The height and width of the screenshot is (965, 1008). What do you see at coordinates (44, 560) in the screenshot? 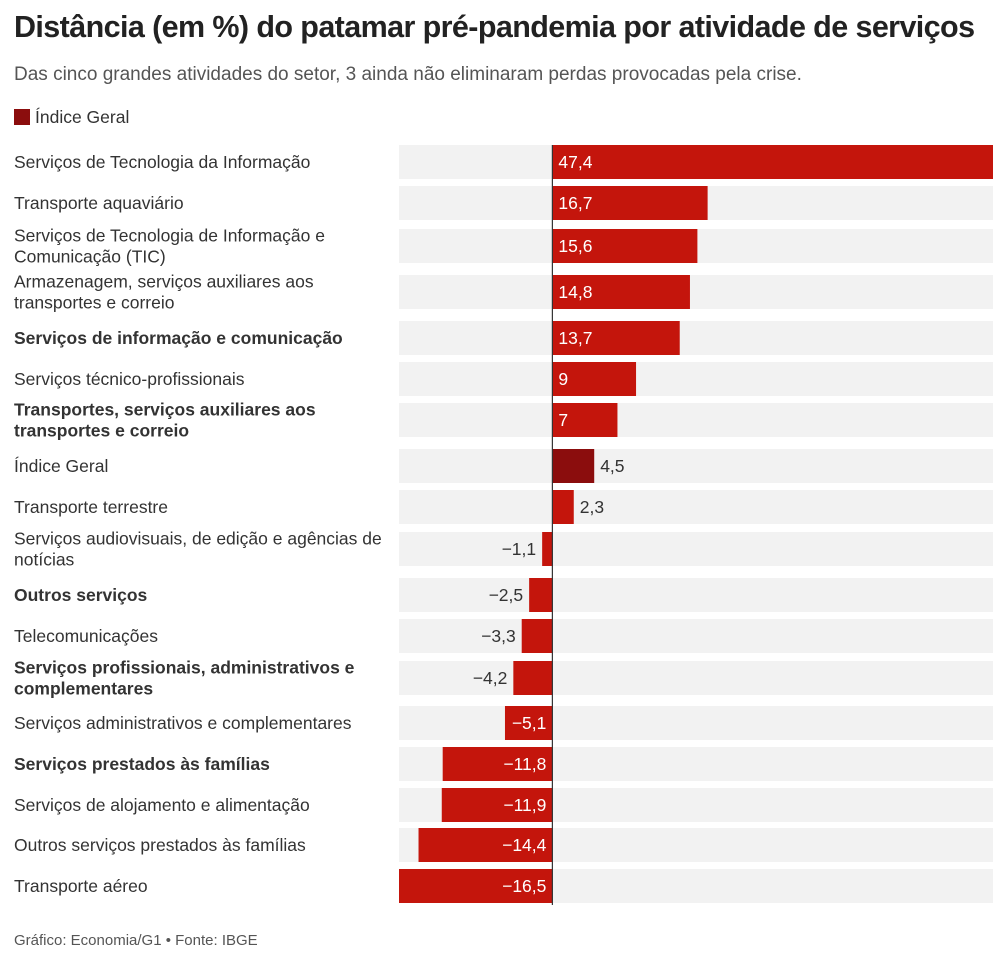
I see `category-label: notícias` at bounding box center [44, 560].